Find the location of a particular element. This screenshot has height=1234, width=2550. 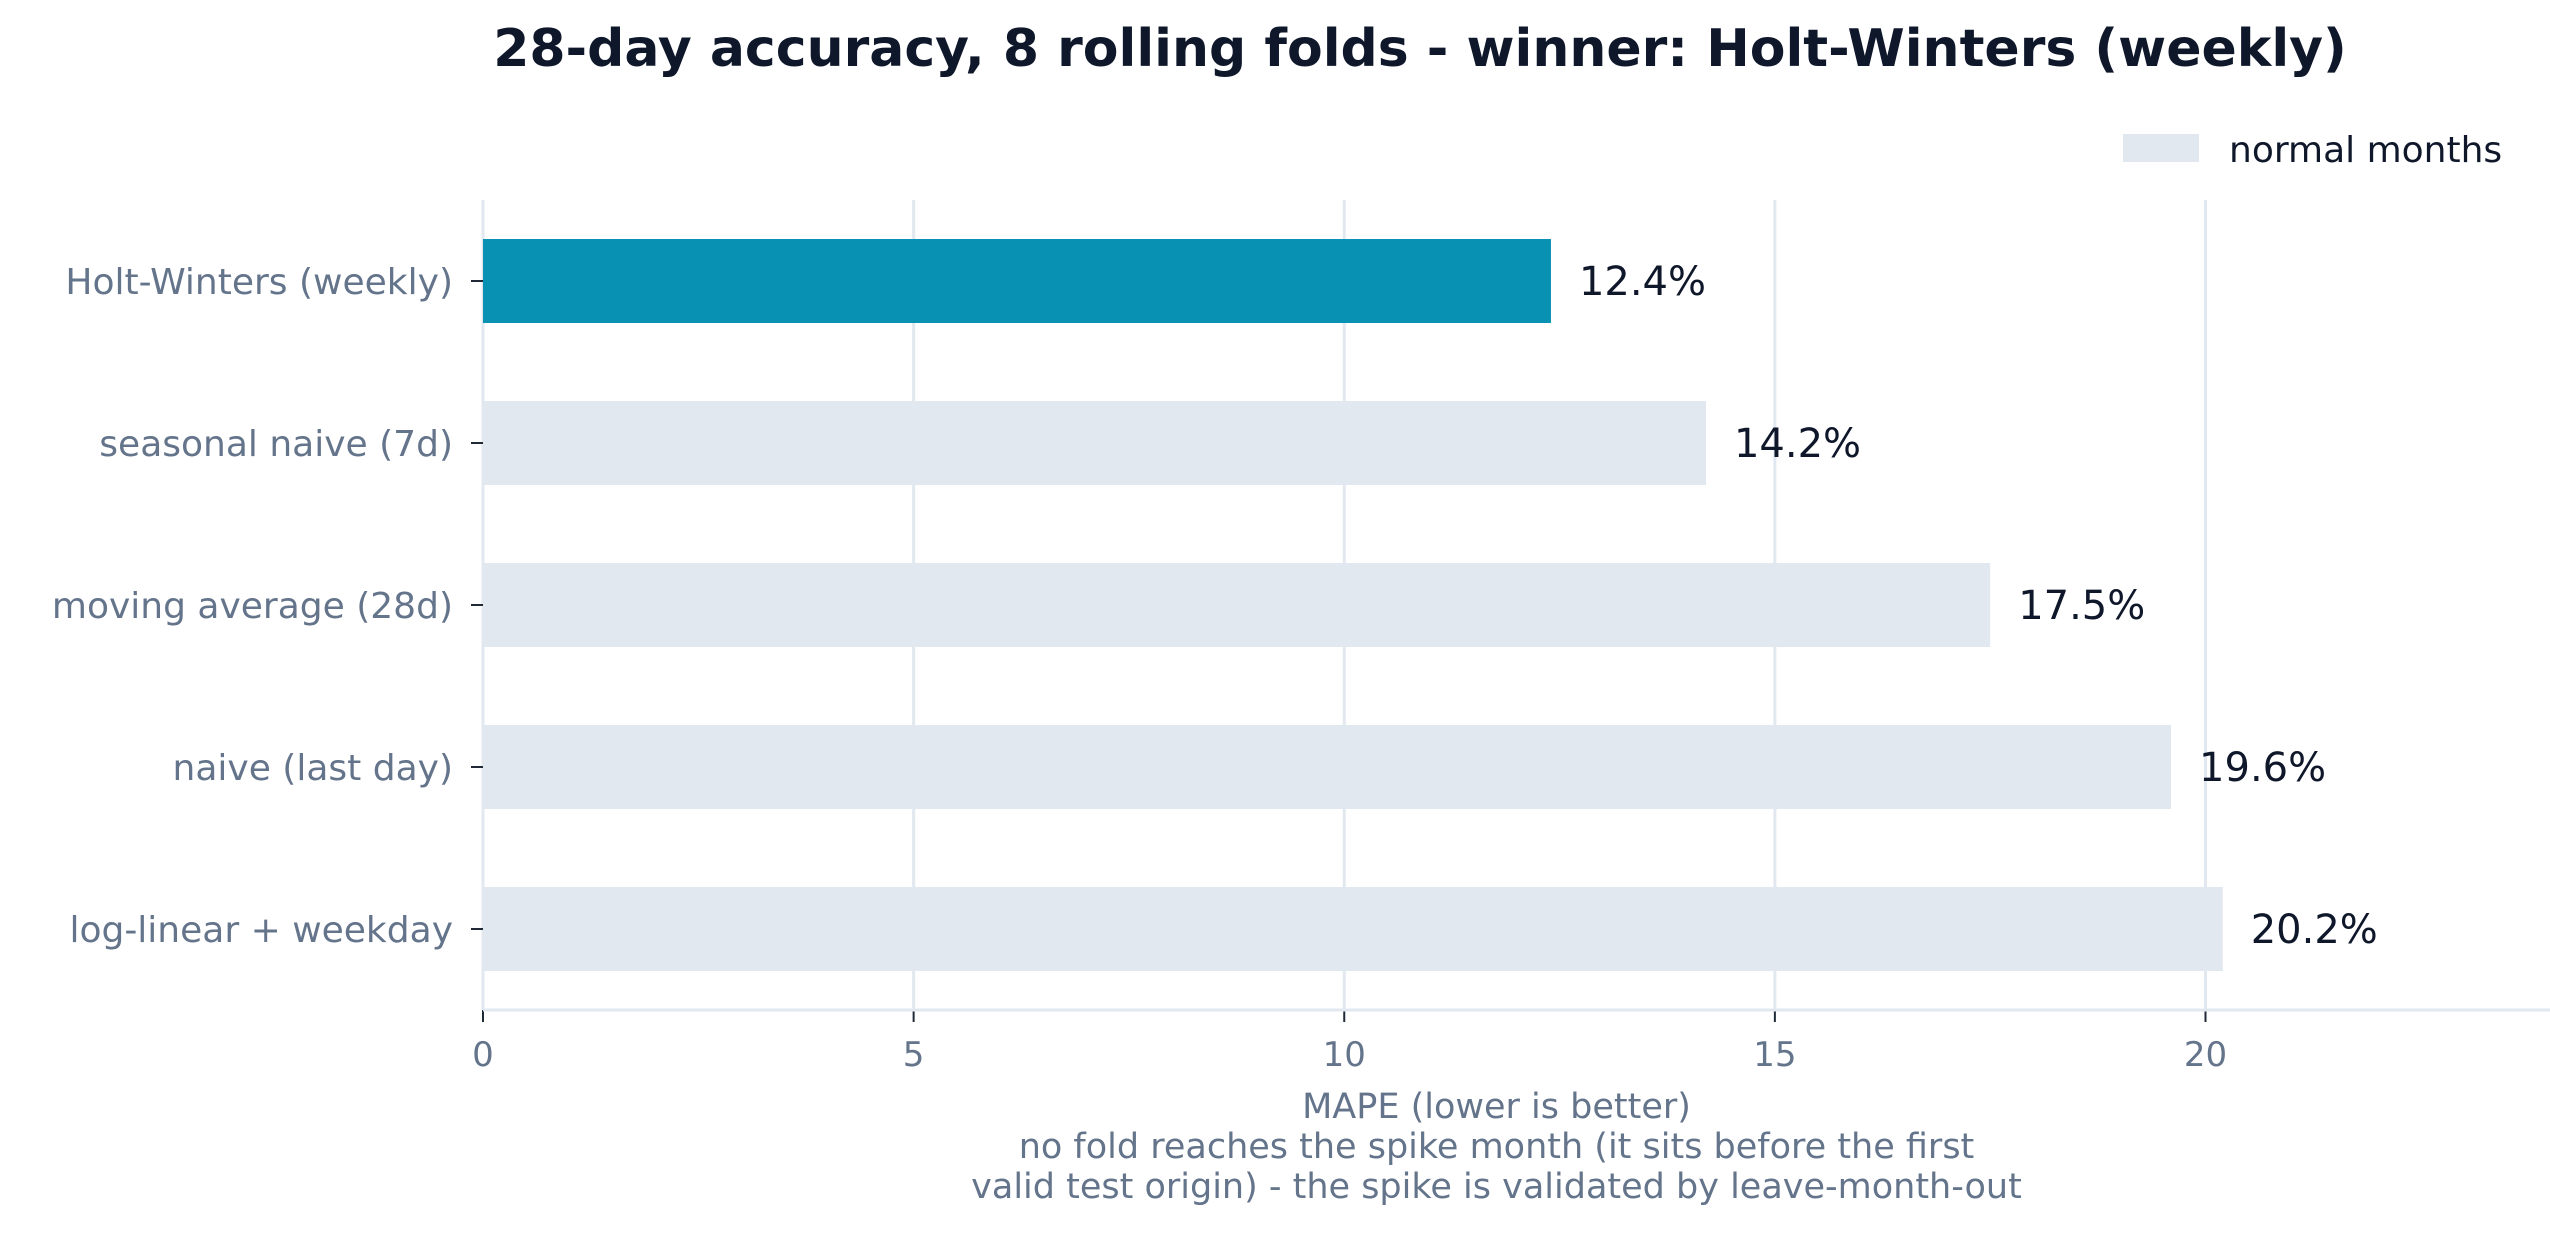

legend: normal months is located at coordinates (2312, 150).